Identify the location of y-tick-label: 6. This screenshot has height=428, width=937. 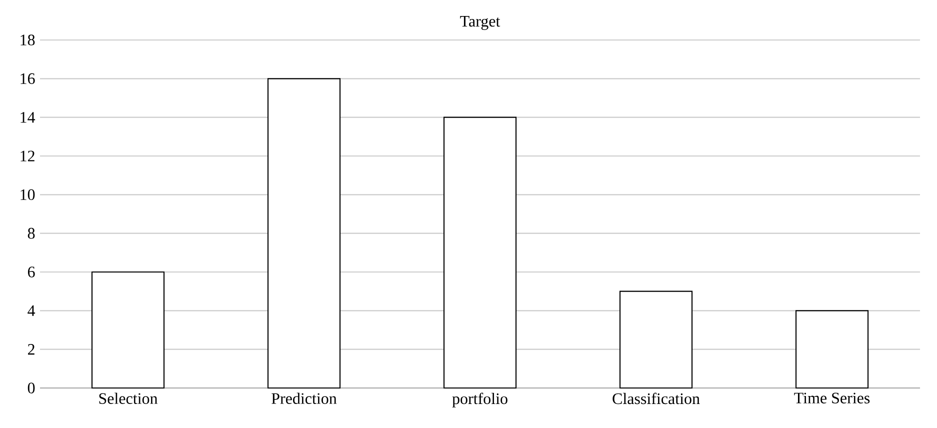
(31, 272).